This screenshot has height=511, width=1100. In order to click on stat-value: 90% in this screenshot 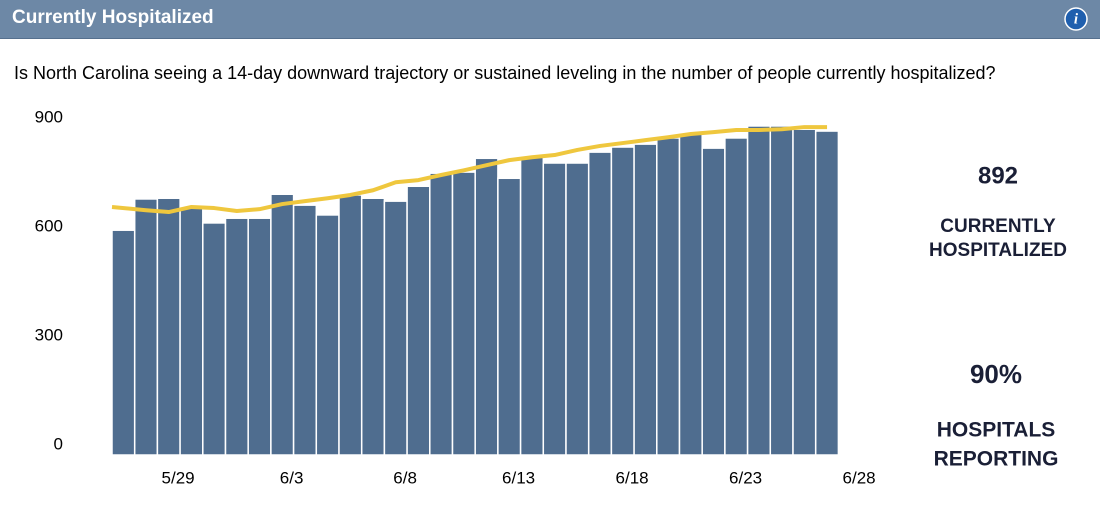, I will do `click(996, 374)`.